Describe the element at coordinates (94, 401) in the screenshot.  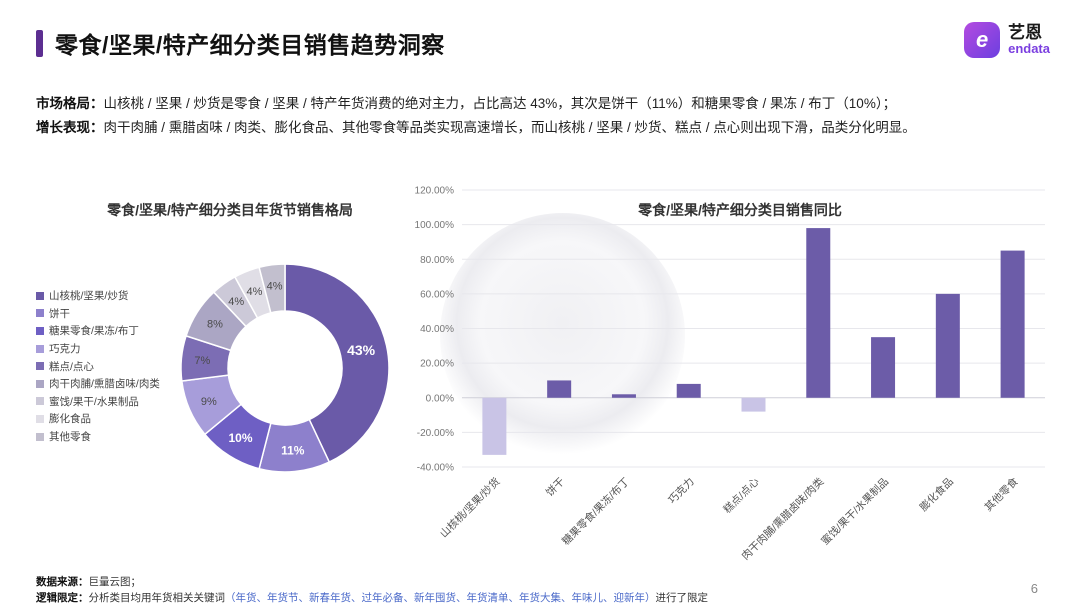
I see `legend-label: 蜜饯/果干/水果制品` at that location.